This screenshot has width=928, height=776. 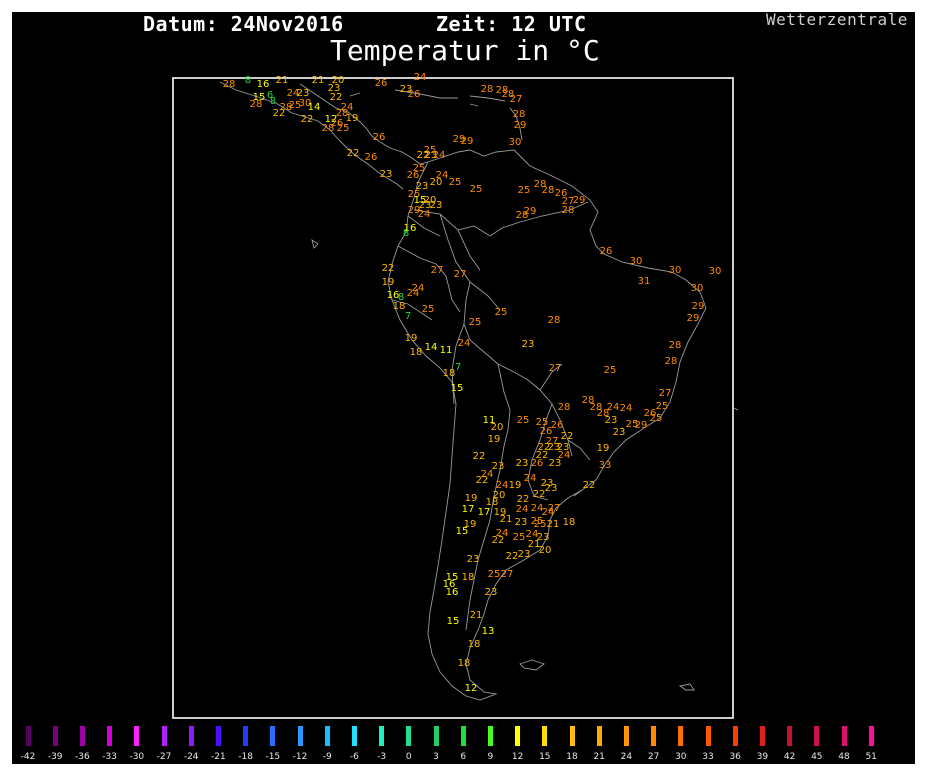 What do you see at coordinates (436, 757) in the screenshot?
I see `legend-tick-label: 3` at bounding box center [436, 757].